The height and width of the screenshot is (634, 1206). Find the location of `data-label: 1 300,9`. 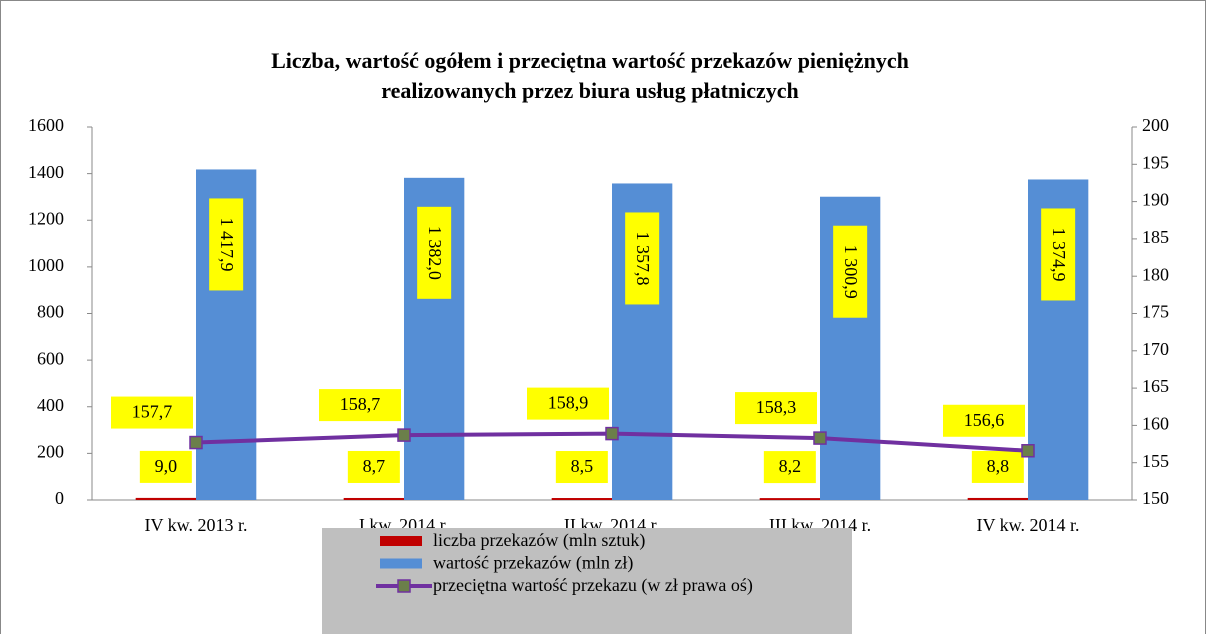

data-label: 1 300,9 is located at coordinates (851, 272).